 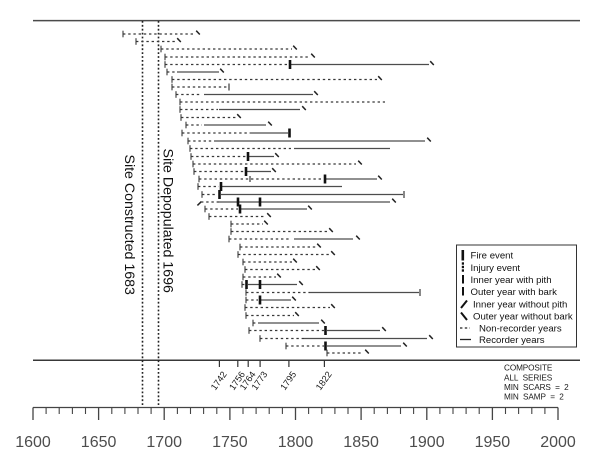 I want to click on svg-text: Site Constructed 1683, so click(x=129, y=225).